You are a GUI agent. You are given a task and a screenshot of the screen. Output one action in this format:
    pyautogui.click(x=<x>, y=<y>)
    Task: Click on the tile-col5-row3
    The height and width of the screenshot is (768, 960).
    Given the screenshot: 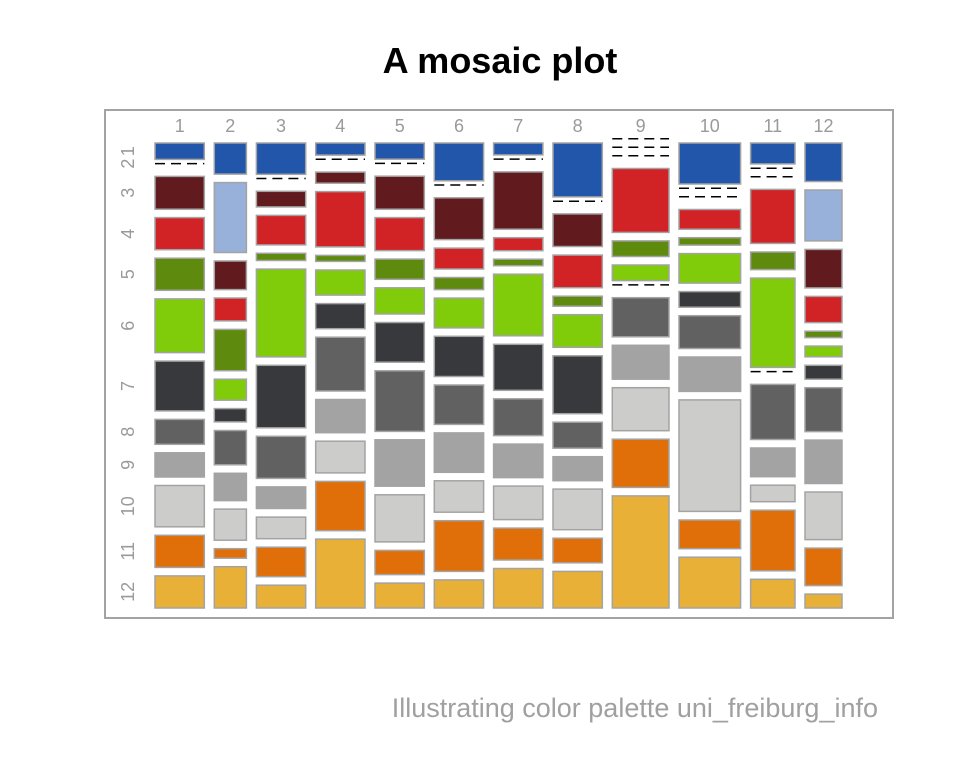 What is the action you would take?
    pyautogui.click(x=400, y=192)
    